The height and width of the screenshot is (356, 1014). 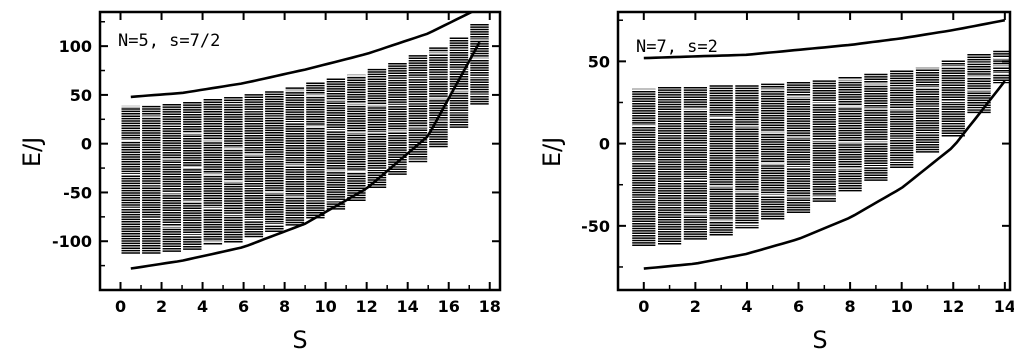 I want to click on x-tick-label: 18, so click(x=490, y=306).